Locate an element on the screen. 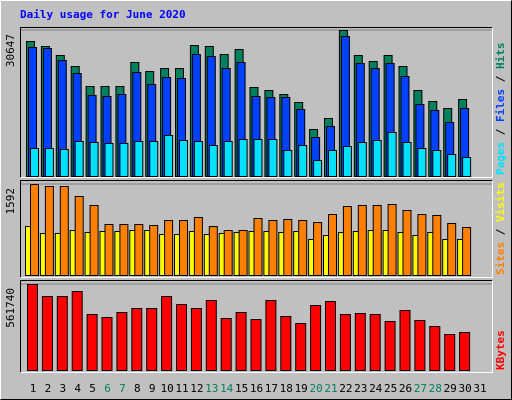  x-tick-label: 18 is located at coordinates (286, 388).